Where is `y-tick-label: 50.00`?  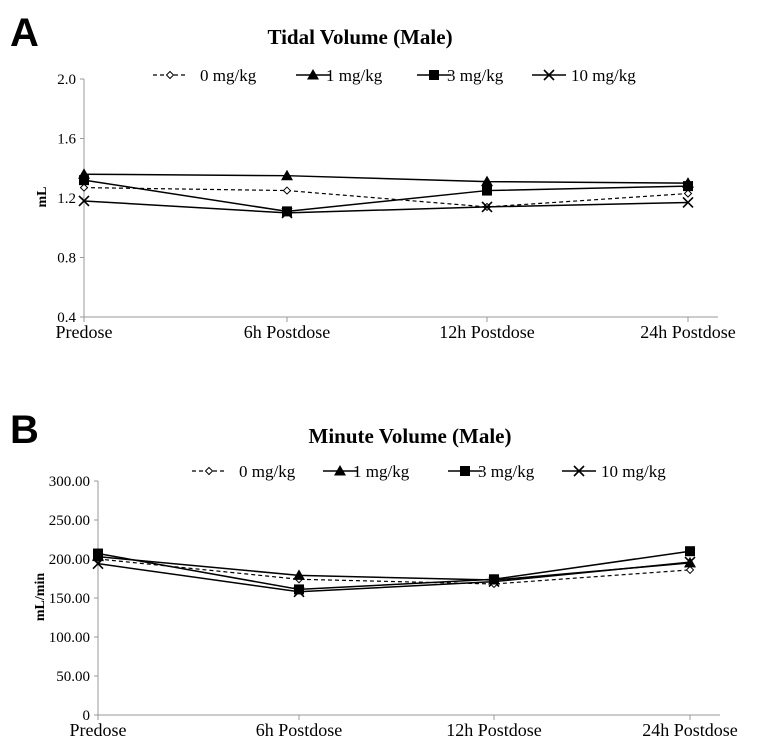
y-tick-label: 50.00 is located at coordinates (73, 677).